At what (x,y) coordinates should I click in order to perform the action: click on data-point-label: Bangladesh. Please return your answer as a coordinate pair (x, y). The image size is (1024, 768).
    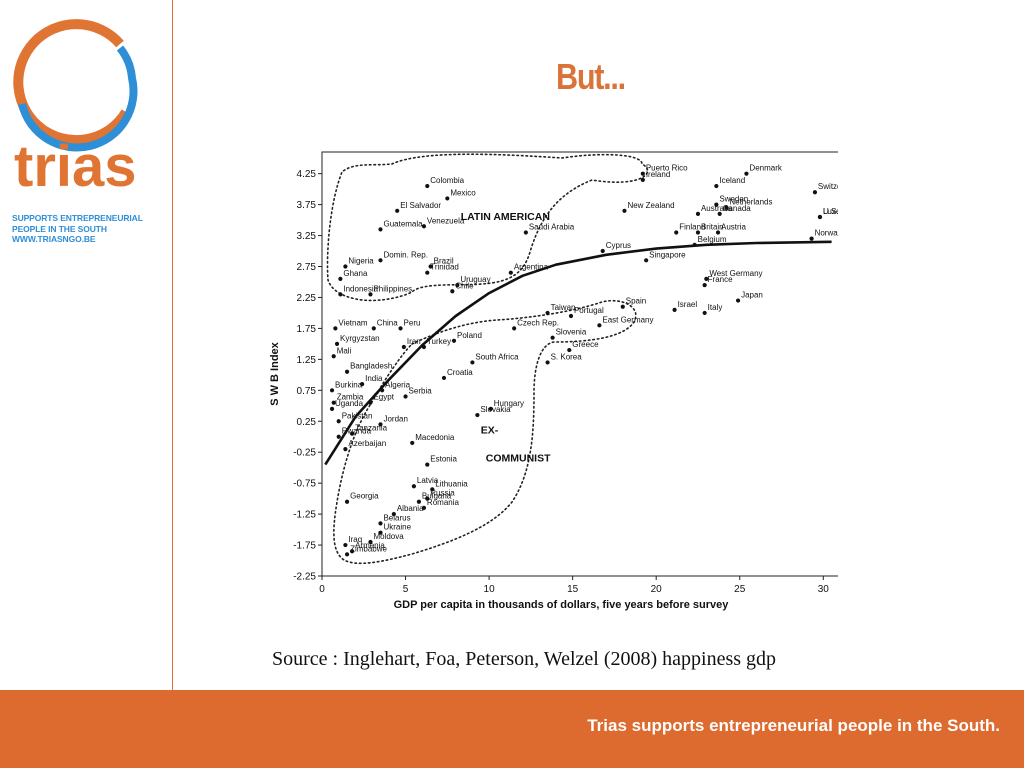
    Looking at the image, I should click on (371, 366).